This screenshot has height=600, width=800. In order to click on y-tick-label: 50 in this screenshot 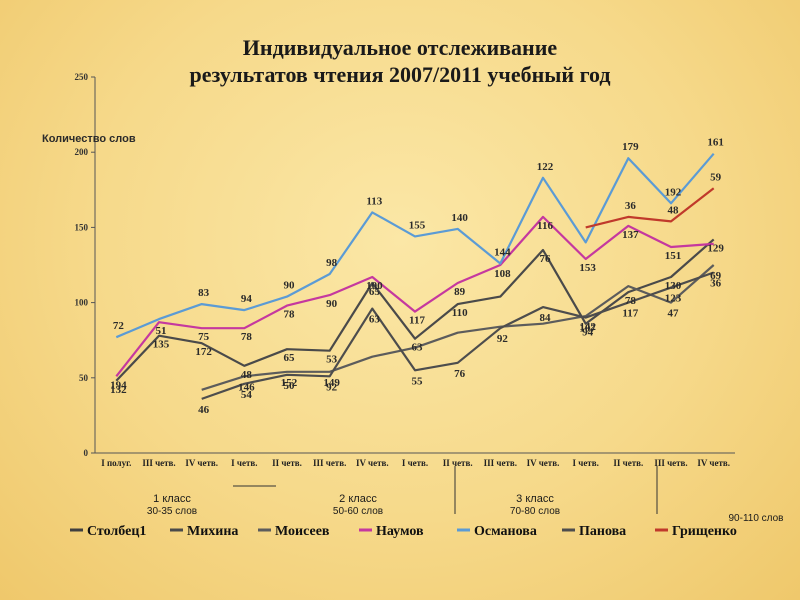, I will do `click(84, 378)`.